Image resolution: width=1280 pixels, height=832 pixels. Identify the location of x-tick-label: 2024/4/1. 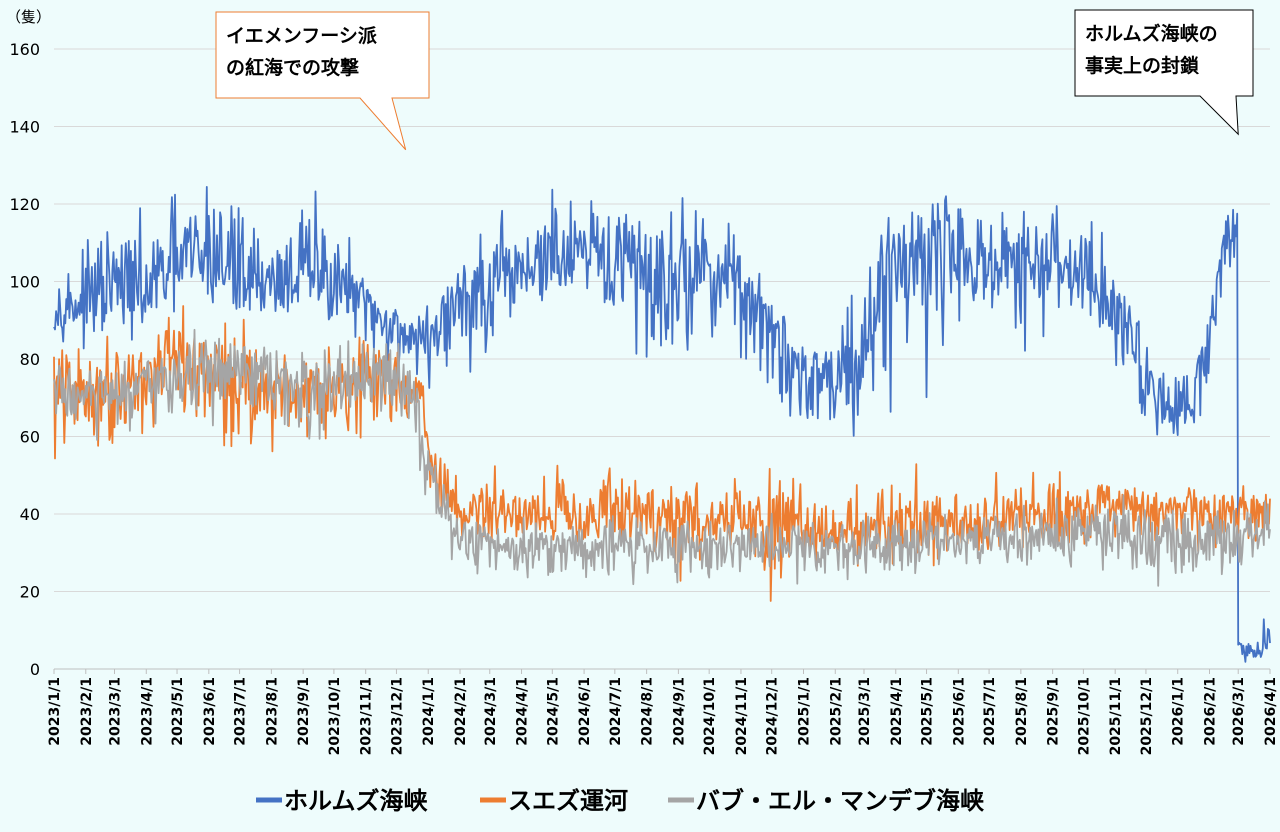
(523, 711).